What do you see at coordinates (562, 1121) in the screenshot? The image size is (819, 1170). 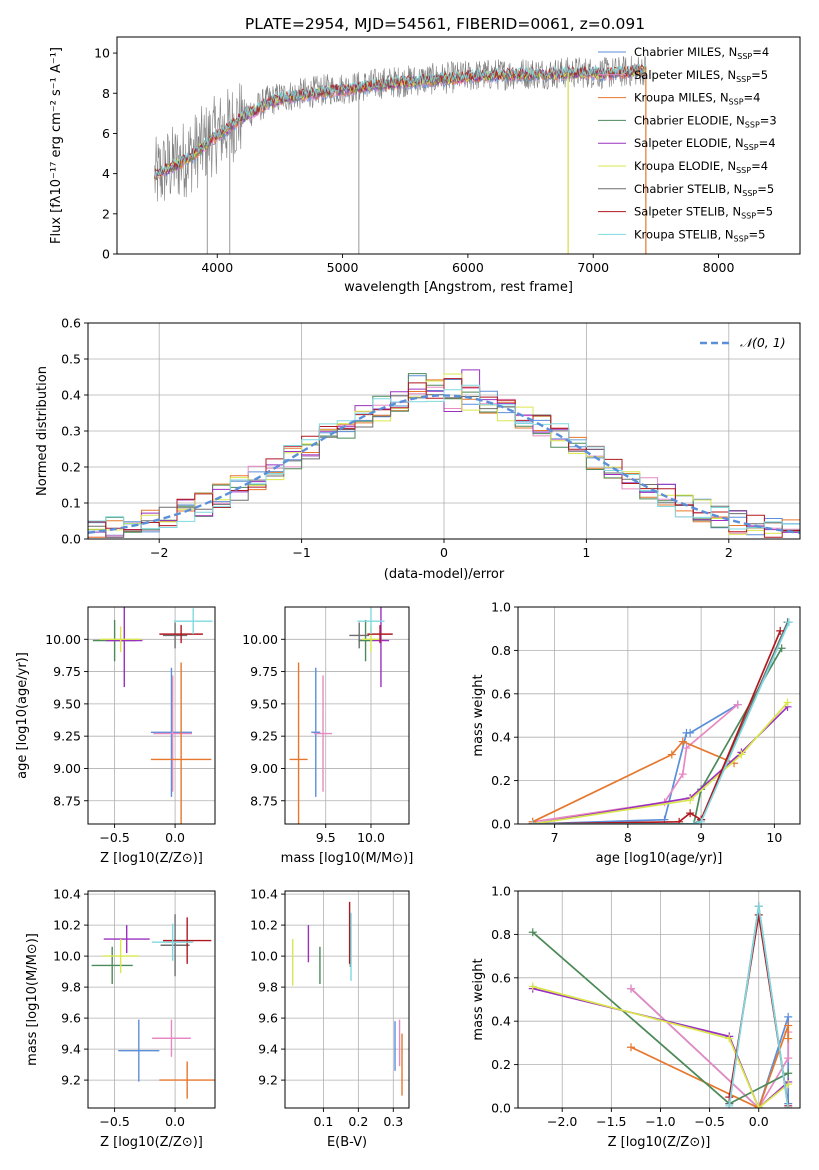 I see `x-tick-label: −2.0` at bounding box center [562, 1121].